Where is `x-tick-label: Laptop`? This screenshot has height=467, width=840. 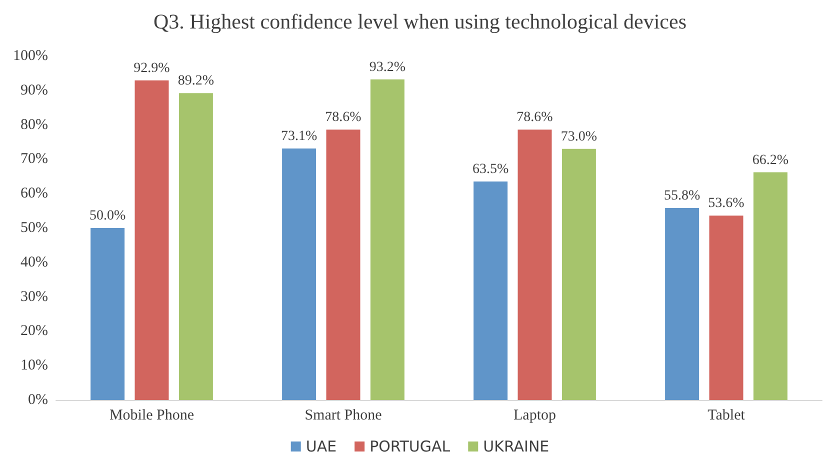
x-tick-label: Laptop is located at coordinates (535, 416).